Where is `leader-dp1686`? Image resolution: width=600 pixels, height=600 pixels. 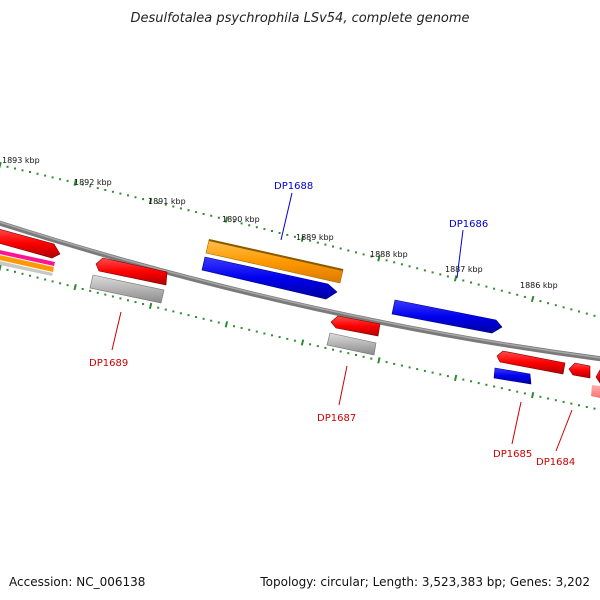 leader-dp1686 is located at coordinates (460, 254).